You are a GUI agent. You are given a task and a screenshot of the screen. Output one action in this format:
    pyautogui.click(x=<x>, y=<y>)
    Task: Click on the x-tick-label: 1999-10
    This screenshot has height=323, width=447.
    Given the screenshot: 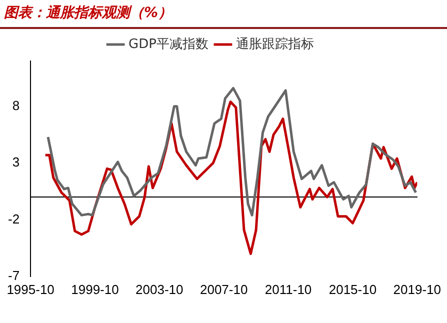 What is the action you would take?
    pyautogui.click(x=95, y=289)
    